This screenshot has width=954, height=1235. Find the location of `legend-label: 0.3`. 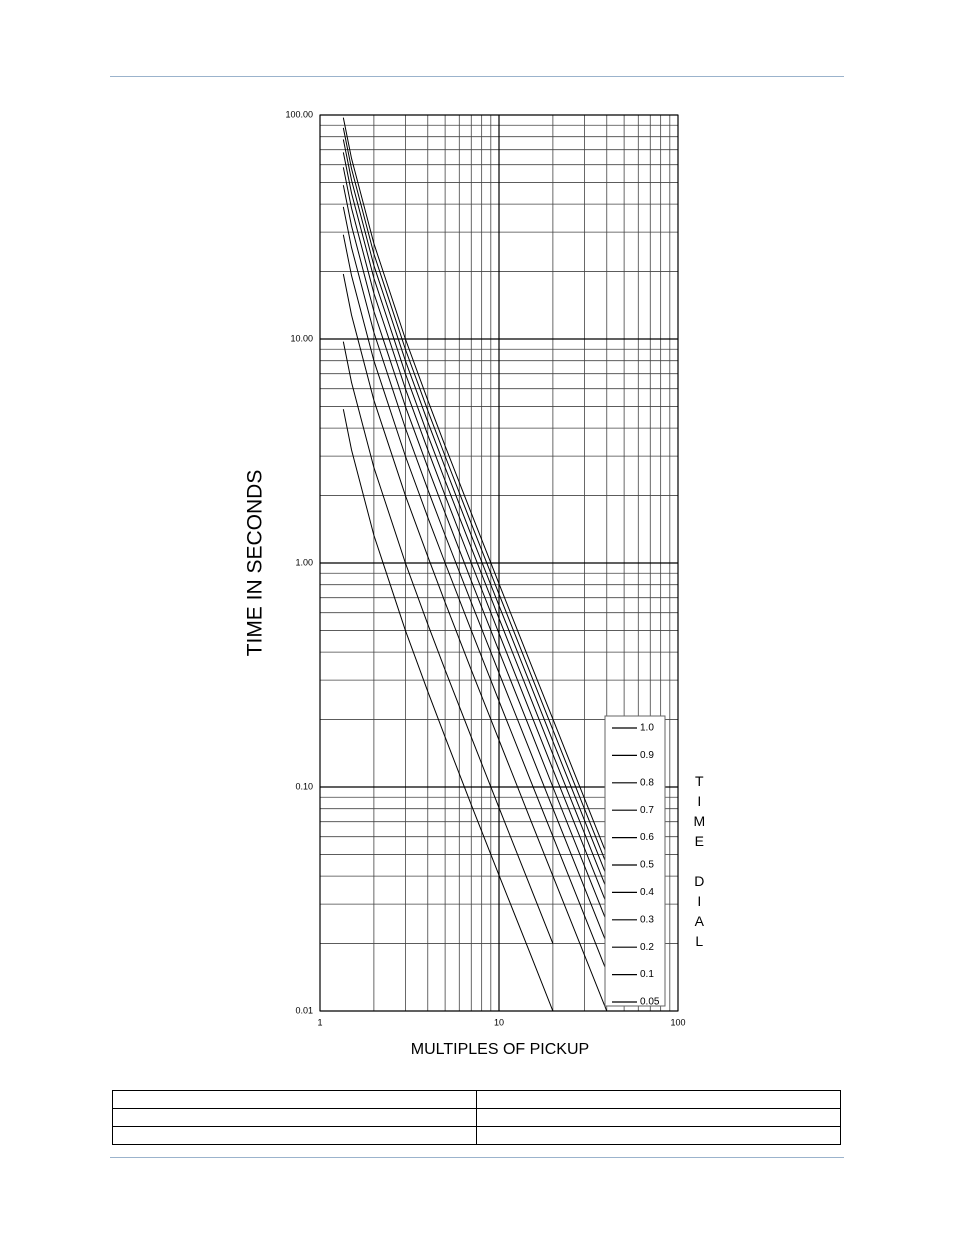

legend-label: 0.3 is located at coordinates (647, 919).